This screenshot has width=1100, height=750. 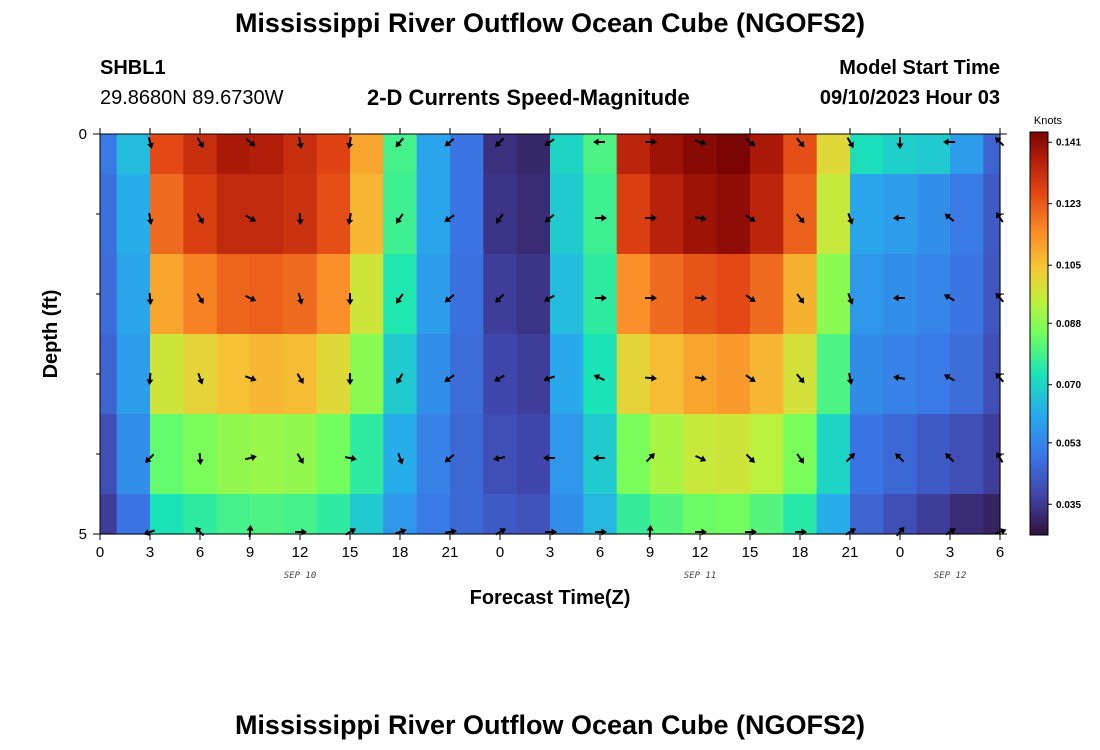 I want to click on x-tick-label: 0, so click(x=100, y=552).